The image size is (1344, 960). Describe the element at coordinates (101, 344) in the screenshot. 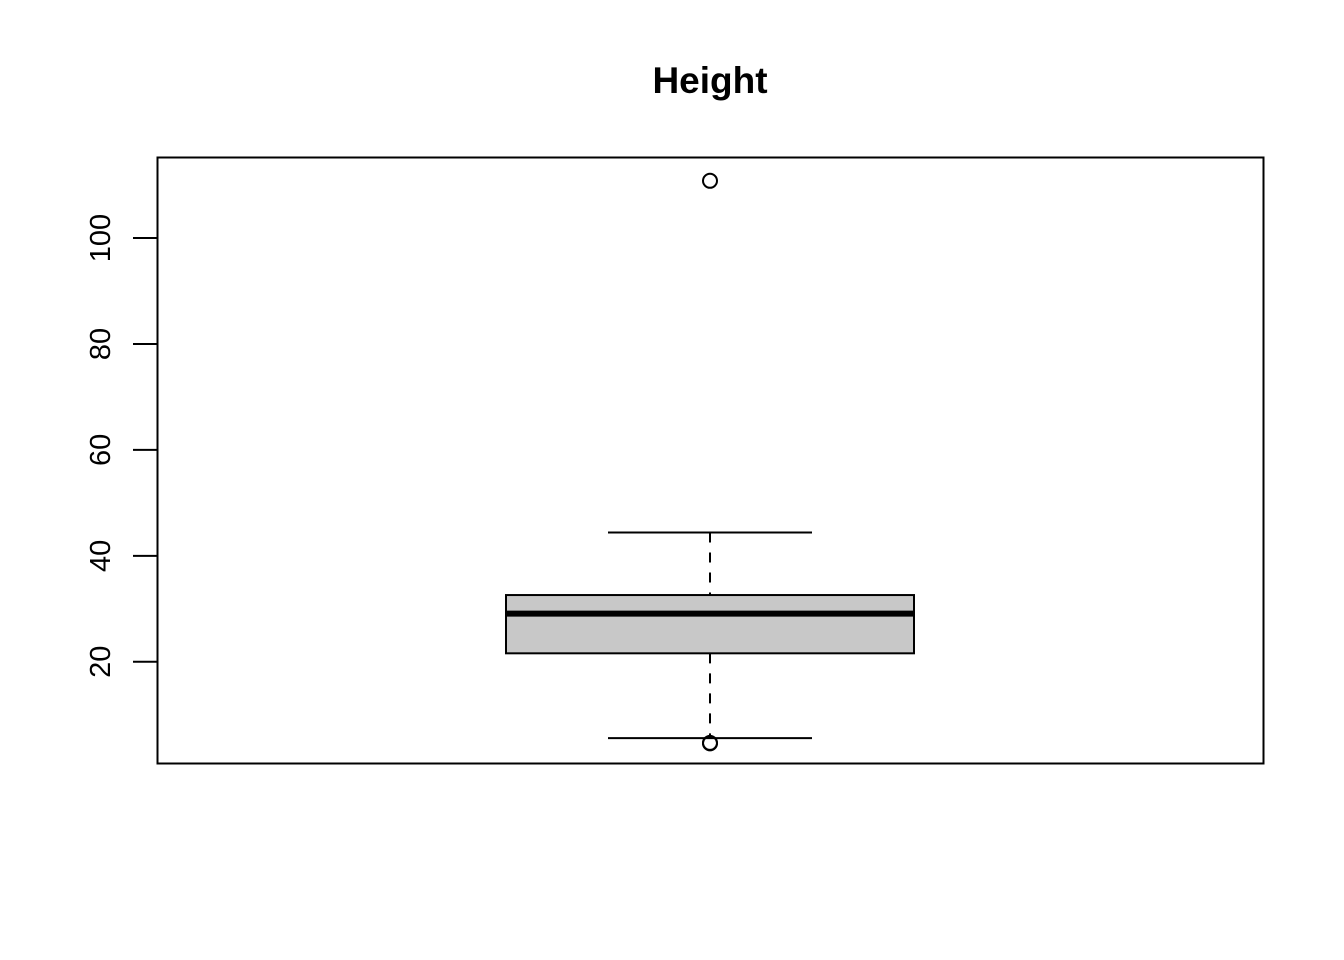

I see `y-tick-label: 80` at that location.